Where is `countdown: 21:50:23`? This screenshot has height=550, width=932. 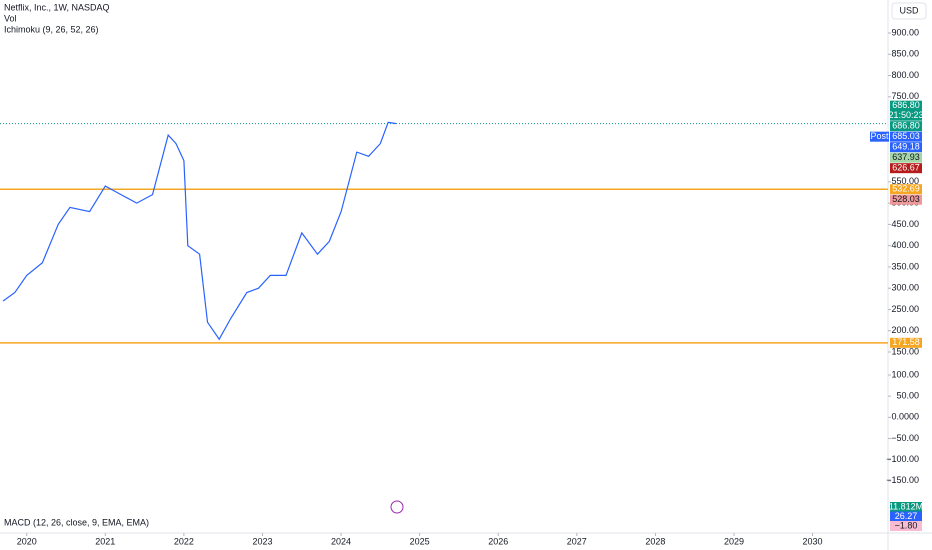
countdown: 21:50:23 is located at coordinates (905, 115).